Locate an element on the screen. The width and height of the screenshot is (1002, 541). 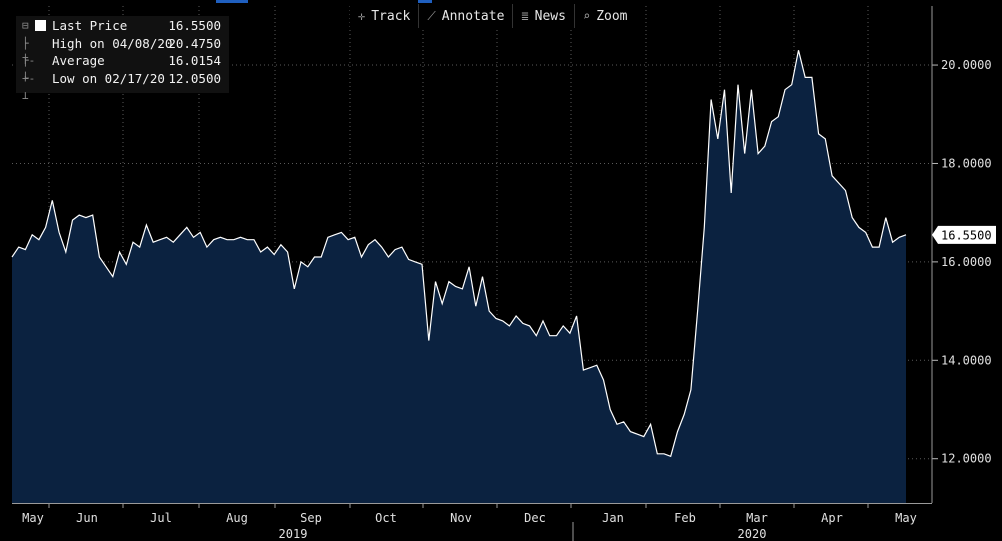
x-tick-label: Jan is located at coordinates (613, 518).